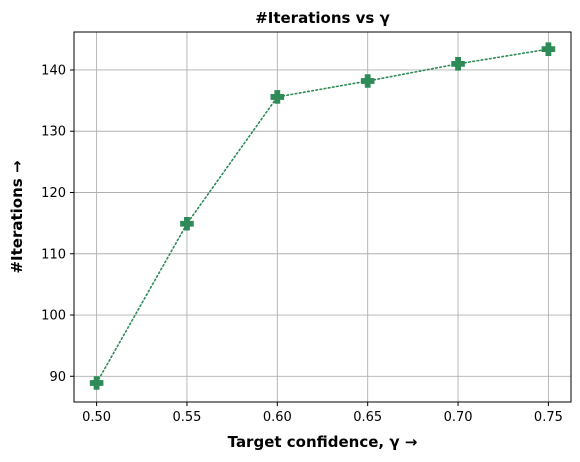 The height and width of the screenshot is (462, 580). I want to click on x-tick-label: 0.55, so click(186, 417).